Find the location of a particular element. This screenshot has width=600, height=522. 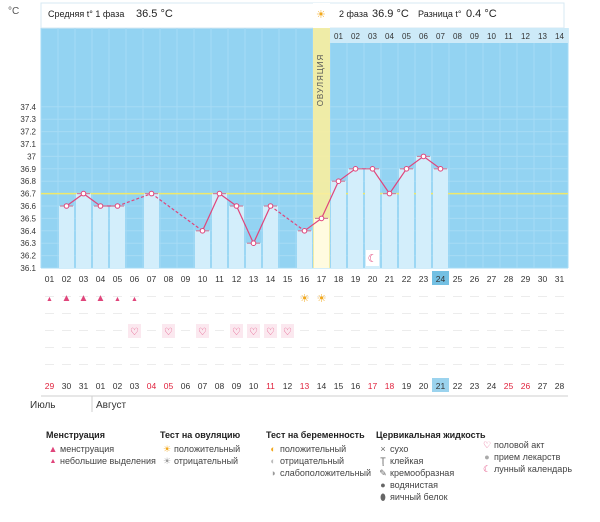

x-day-label: 07 is located at coordinates (152, 279).